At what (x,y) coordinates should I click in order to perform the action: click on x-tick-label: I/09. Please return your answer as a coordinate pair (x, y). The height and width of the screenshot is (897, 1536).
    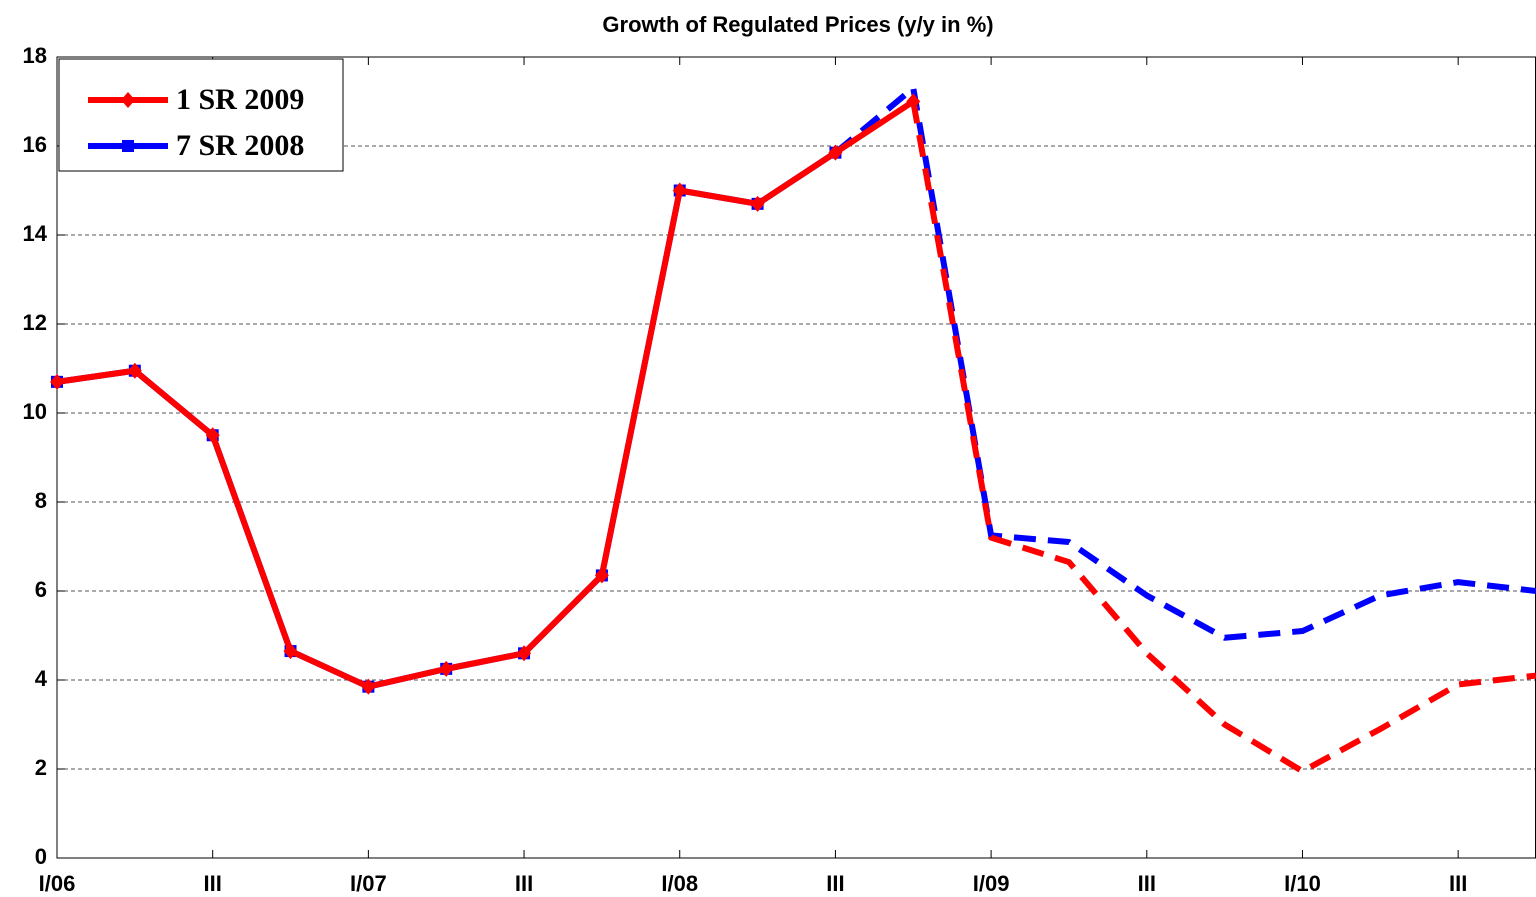
    Looking at the image, I should click on (991, 883).